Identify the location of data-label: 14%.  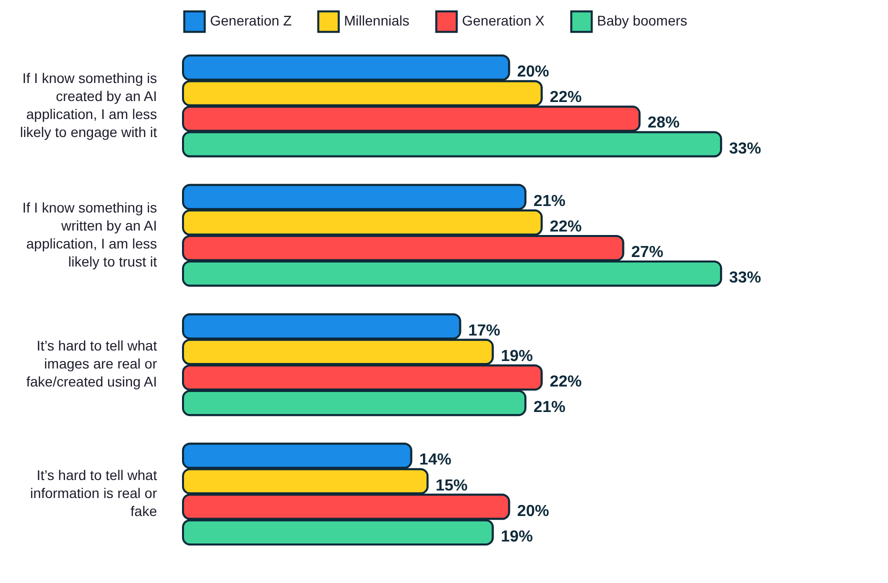
(435, 460).